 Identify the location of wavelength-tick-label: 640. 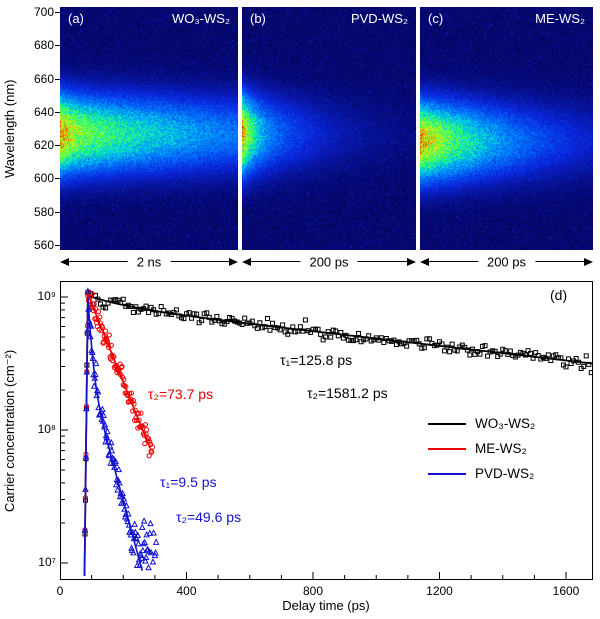
(43, 111).